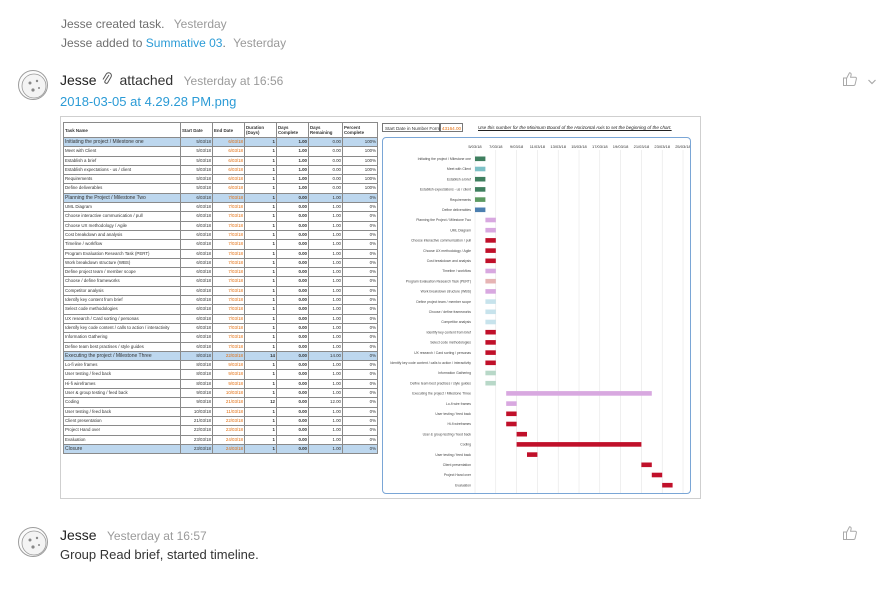 The height and width of the screenshot is (598, 883). I want to click on table-cell: 12.00, so click(325, 402).